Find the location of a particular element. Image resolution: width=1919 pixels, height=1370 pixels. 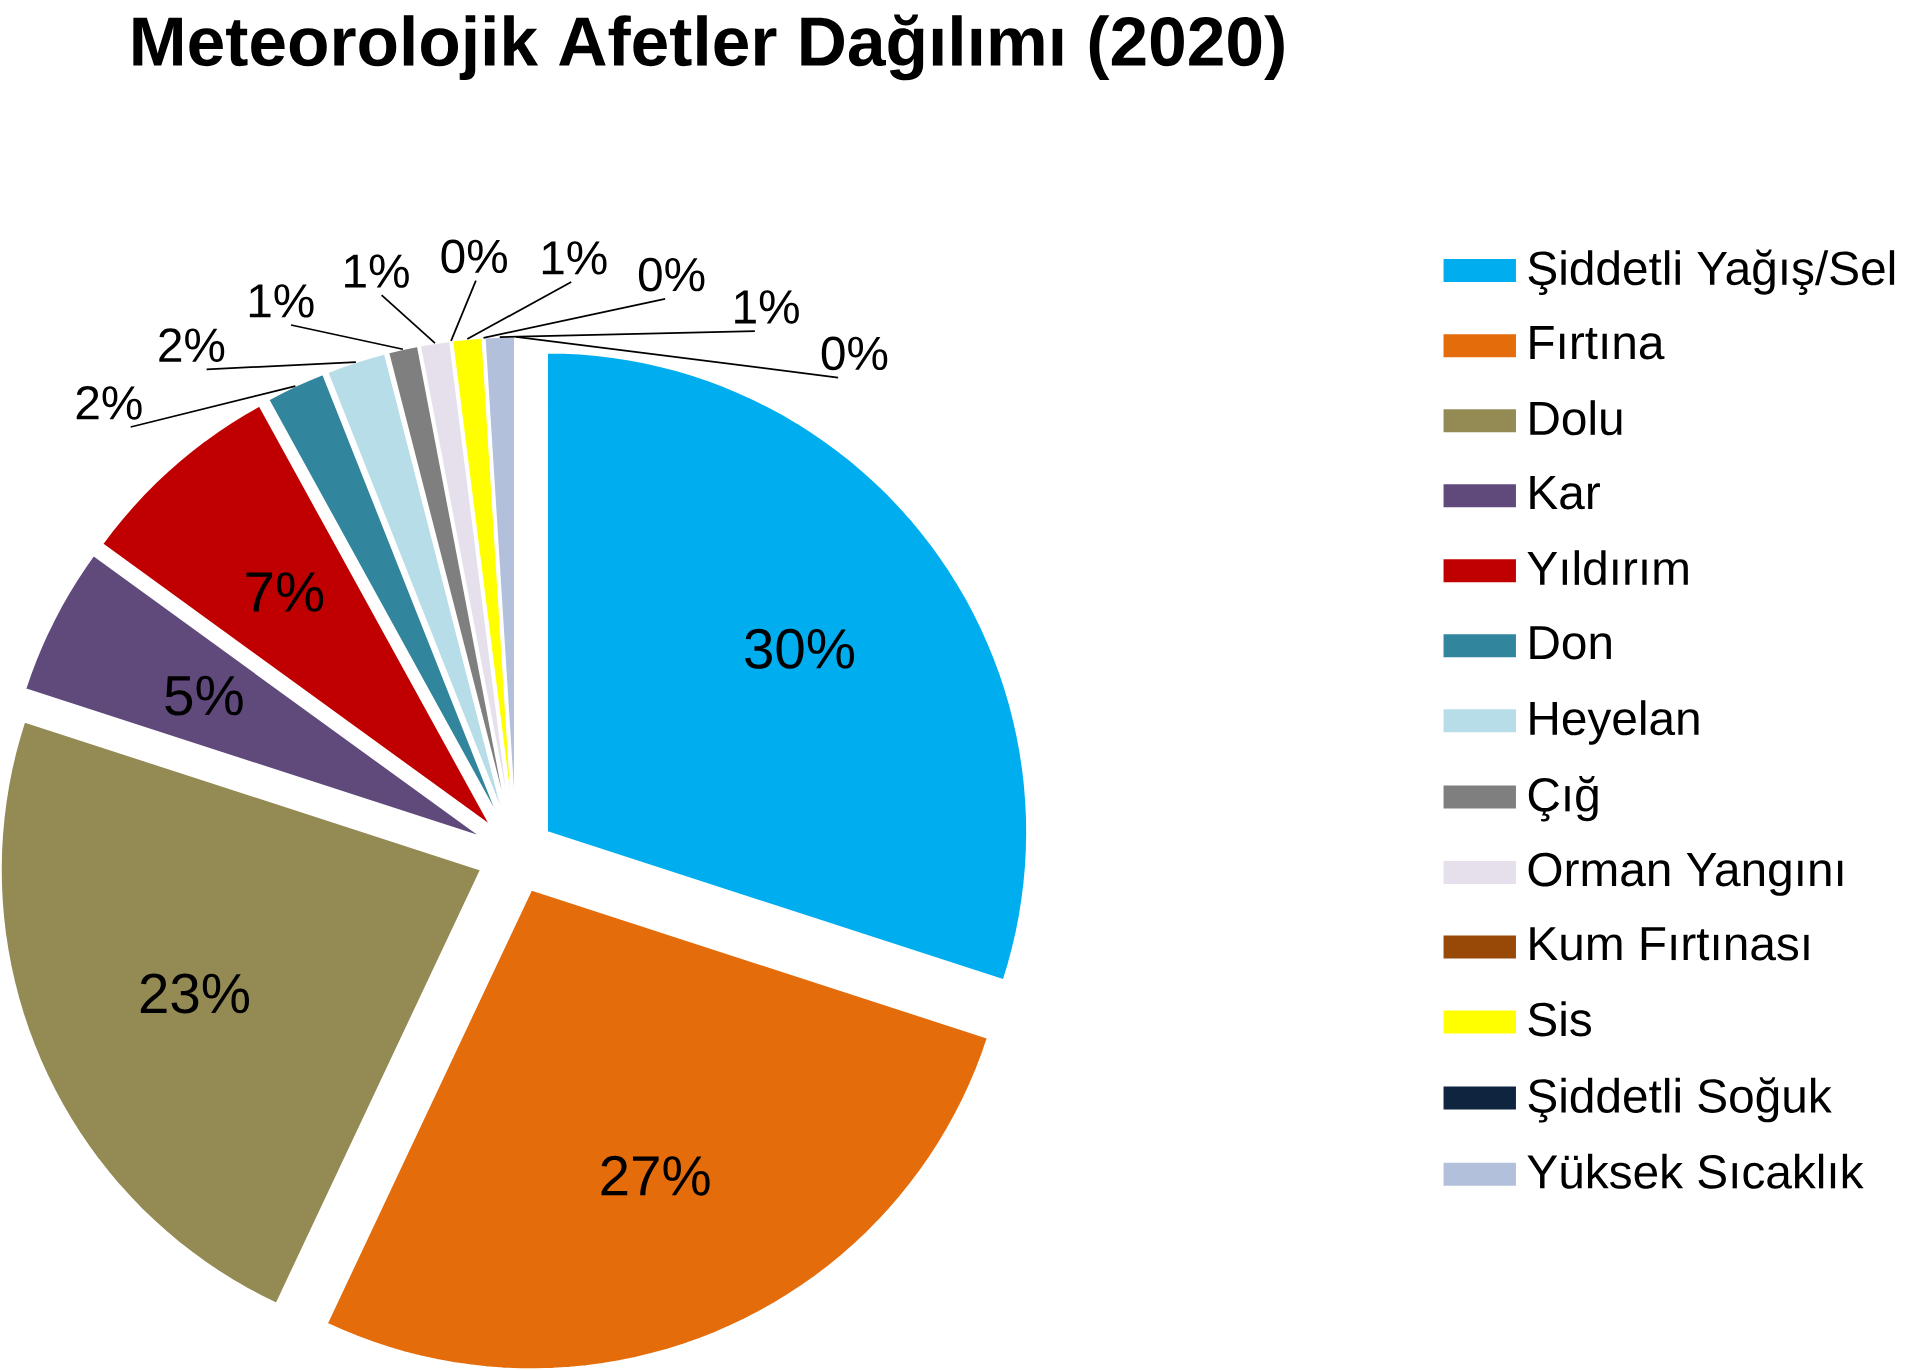

chart-title: Meteorolojik Afetler Dağılımı (2020) is located at coordinates (708, 47).